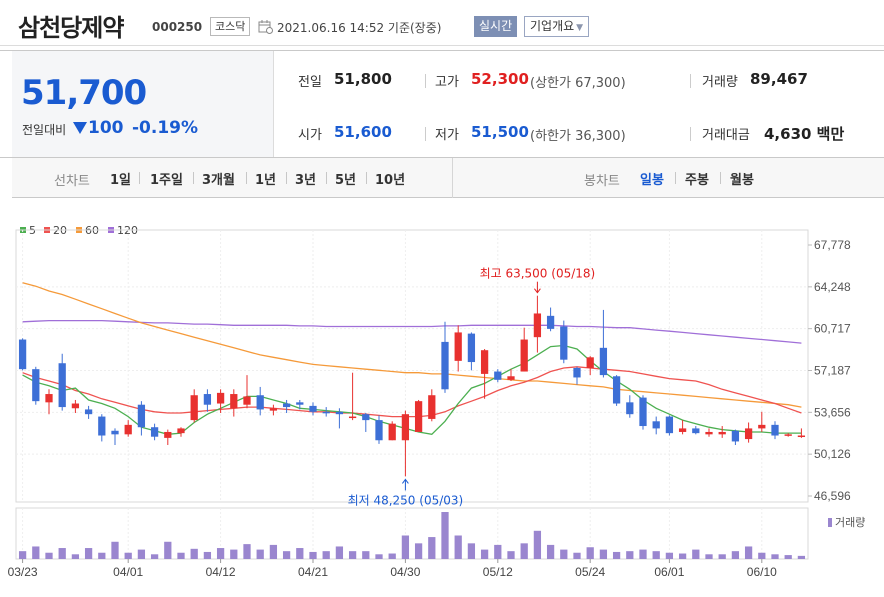 Image resolution: width=884 pixels, height=597 pixels. I want to click on company-overview-button: 기업개요 ▼, so click(557, 26).